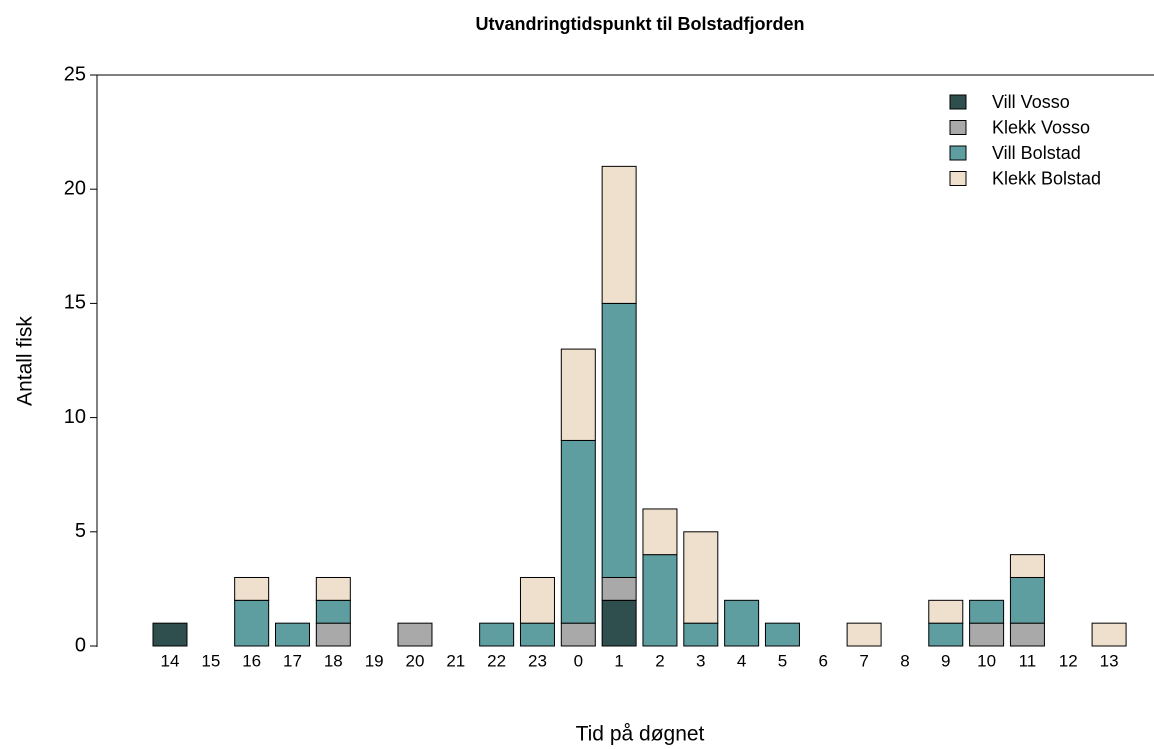 Image resolution: width=1154 pixels, height=749 pixels. Describe the element at coordinates (170, 660) in the screenshot. I see `x-tick-label: 14` at that location.